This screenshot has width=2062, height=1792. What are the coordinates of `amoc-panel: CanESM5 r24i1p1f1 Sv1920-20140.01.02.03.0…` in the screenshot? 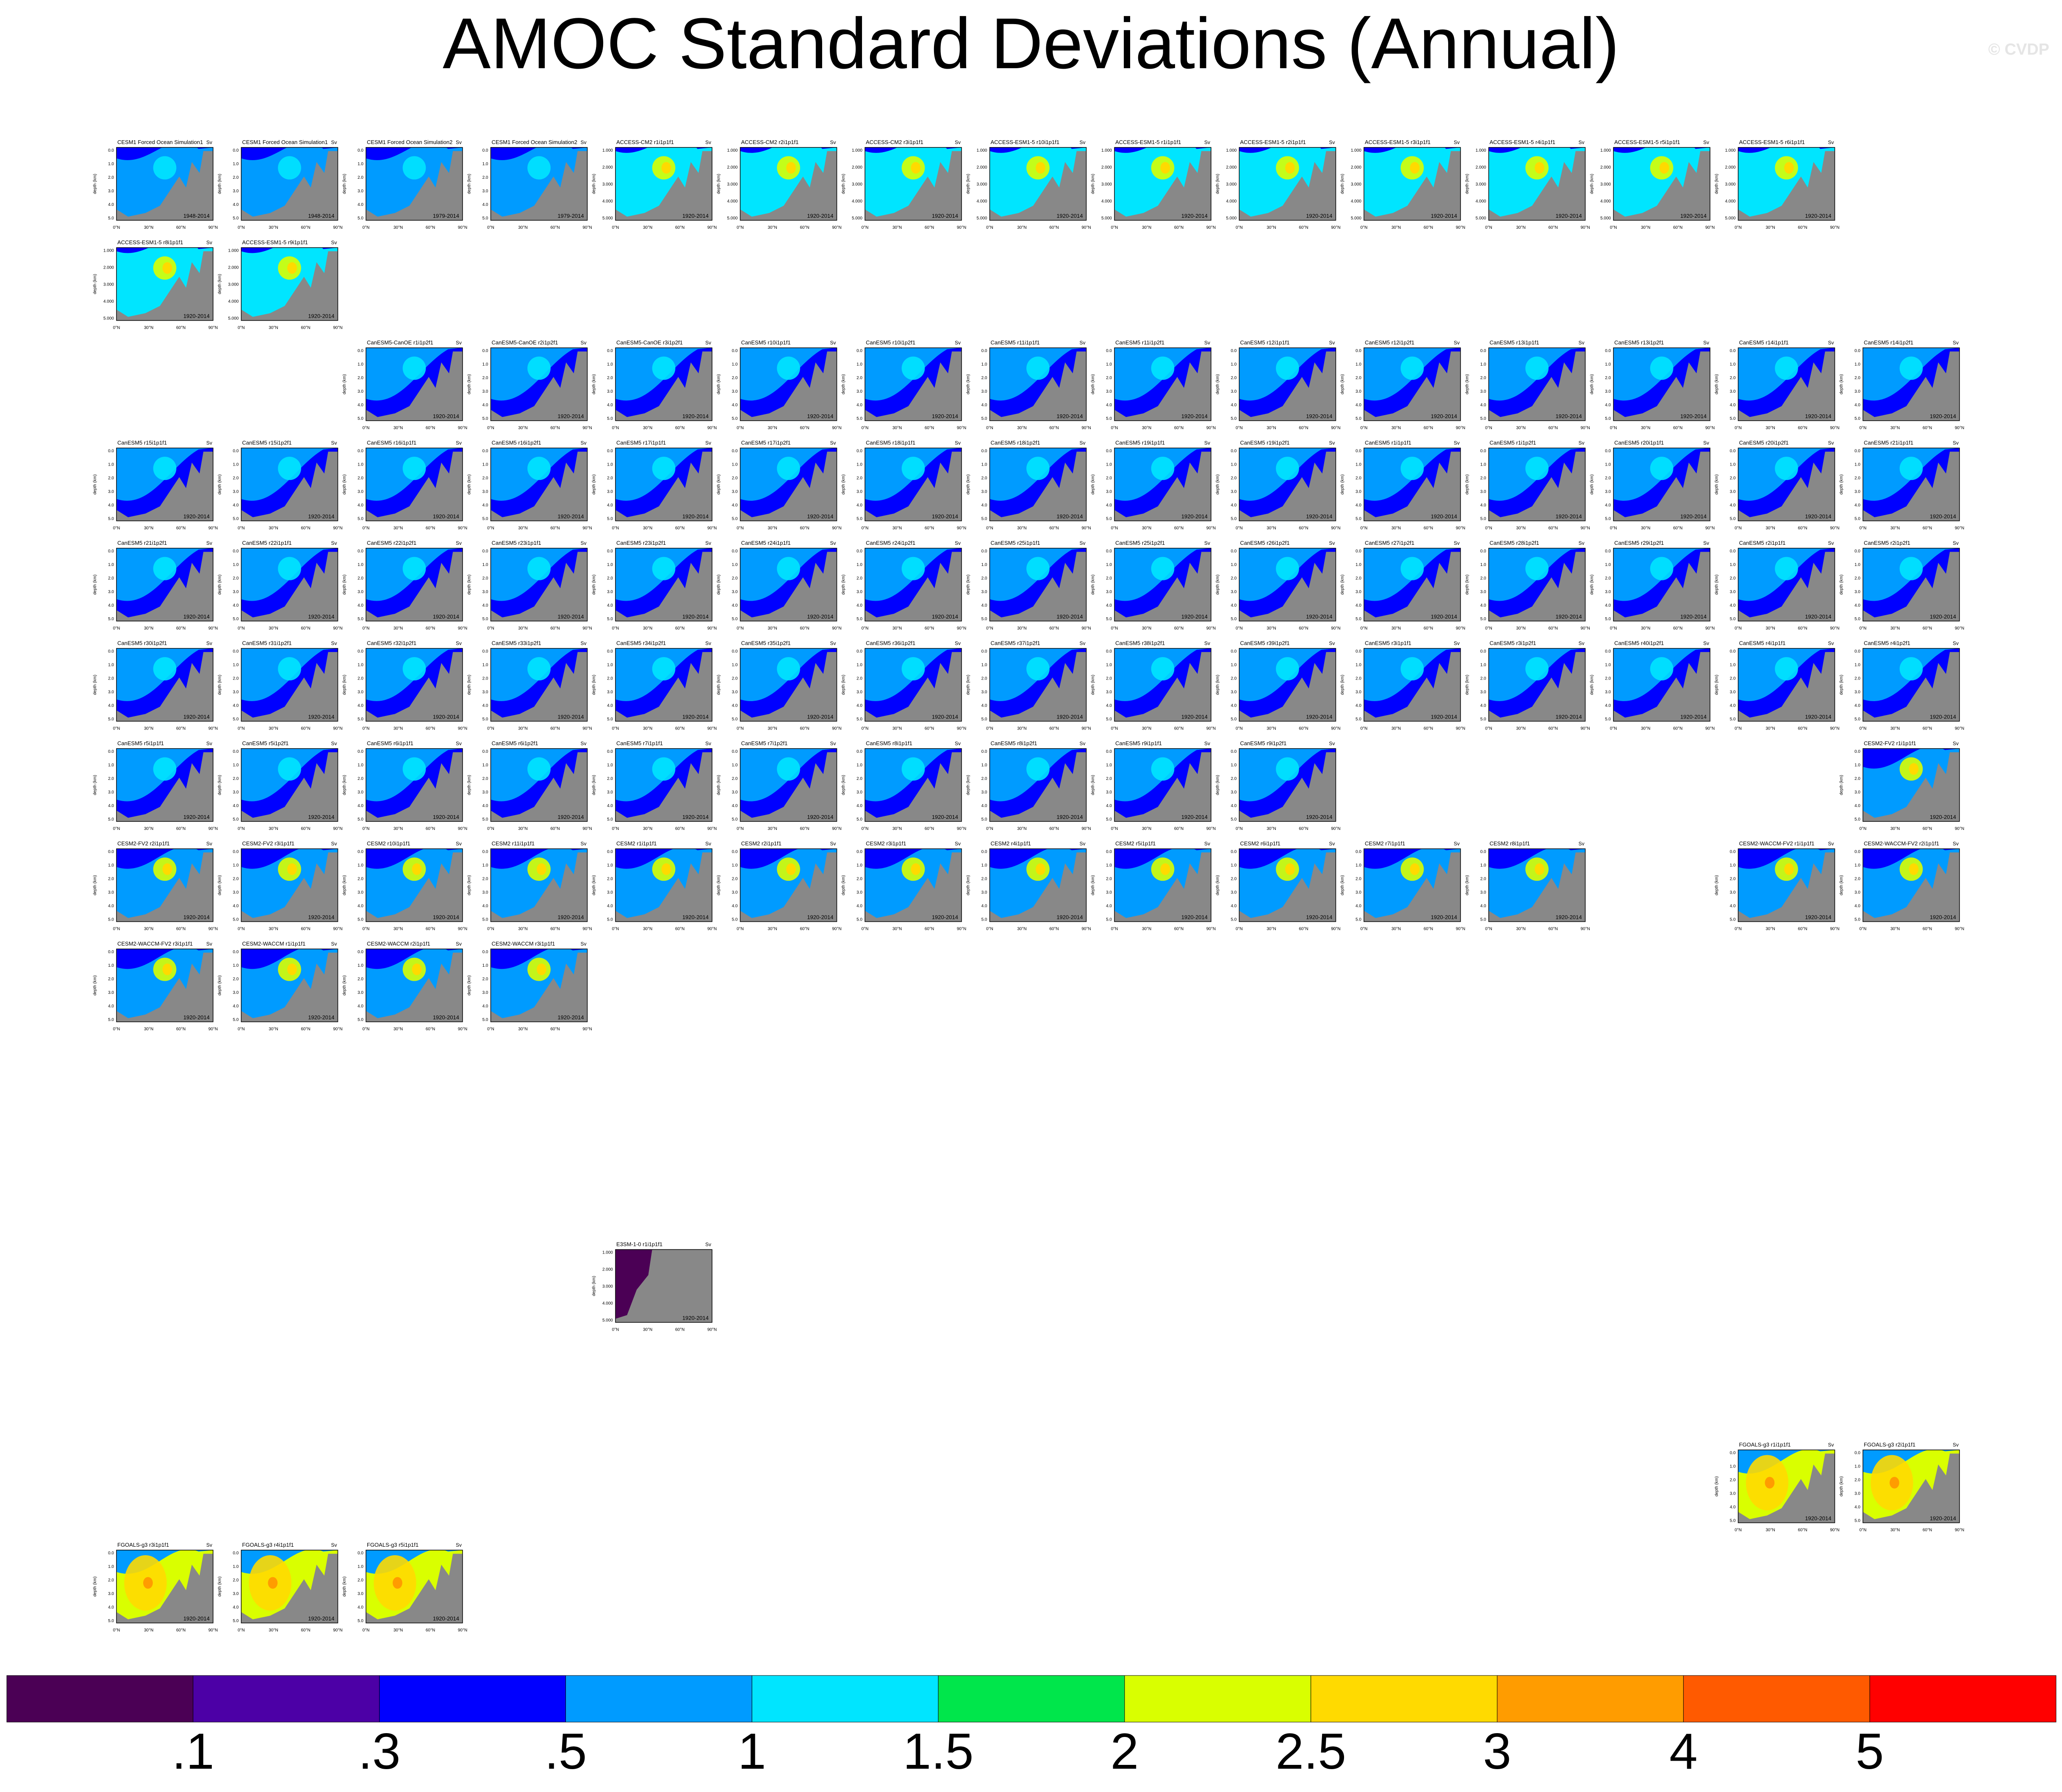 It's located at (780, 585).